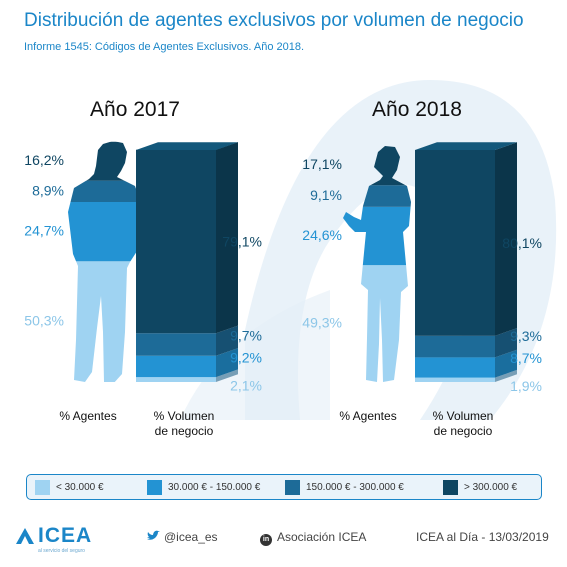  What do you see at coordinates (463, 431) in the screenshot?
I see `panel-2018-volume-label-line2: de negocio` at bounding box center [463, 431].